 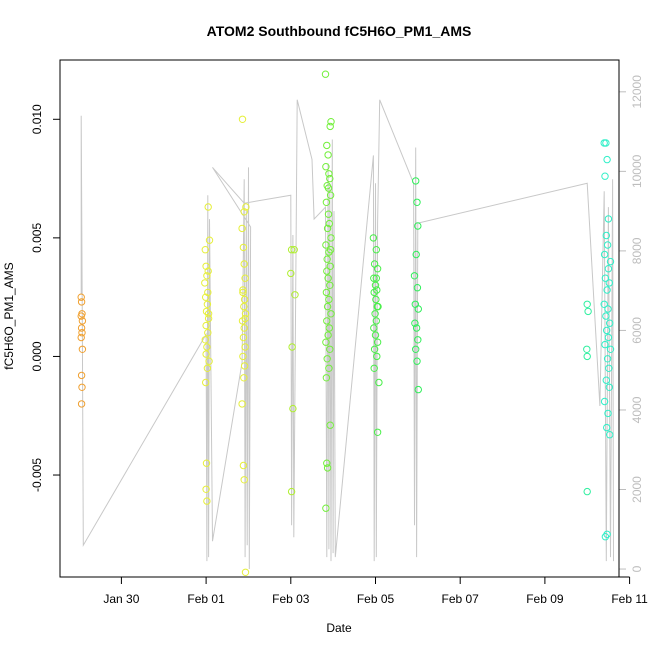 I want to click on x-tick-label: Feb 03, so click(x=291, y=599).